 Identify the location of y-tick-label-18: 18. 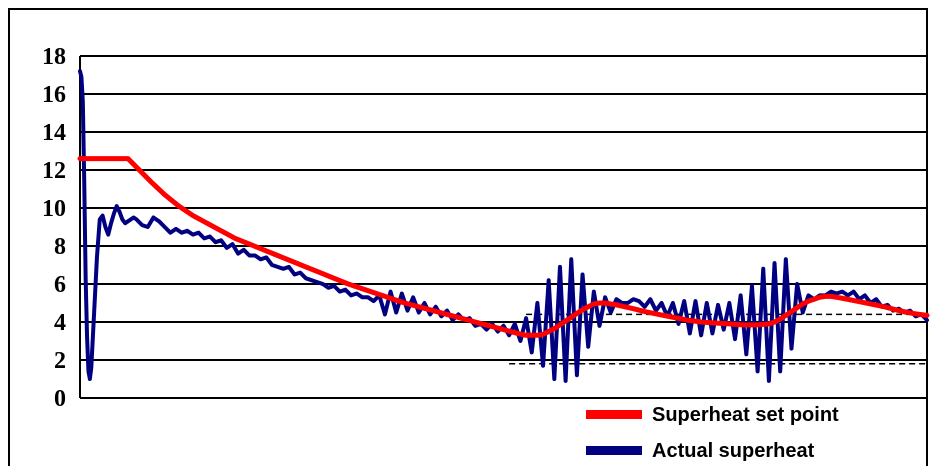
(54, 57).